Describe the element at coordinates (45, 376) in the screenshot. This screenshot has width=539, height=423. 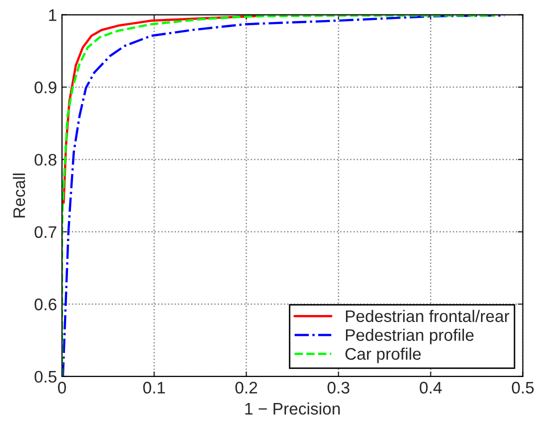
I see `y-tick-label: 0.5` at that location.